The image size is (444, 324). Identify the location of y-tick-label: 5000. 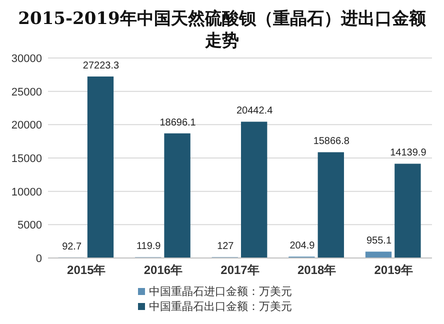
(30, 226).